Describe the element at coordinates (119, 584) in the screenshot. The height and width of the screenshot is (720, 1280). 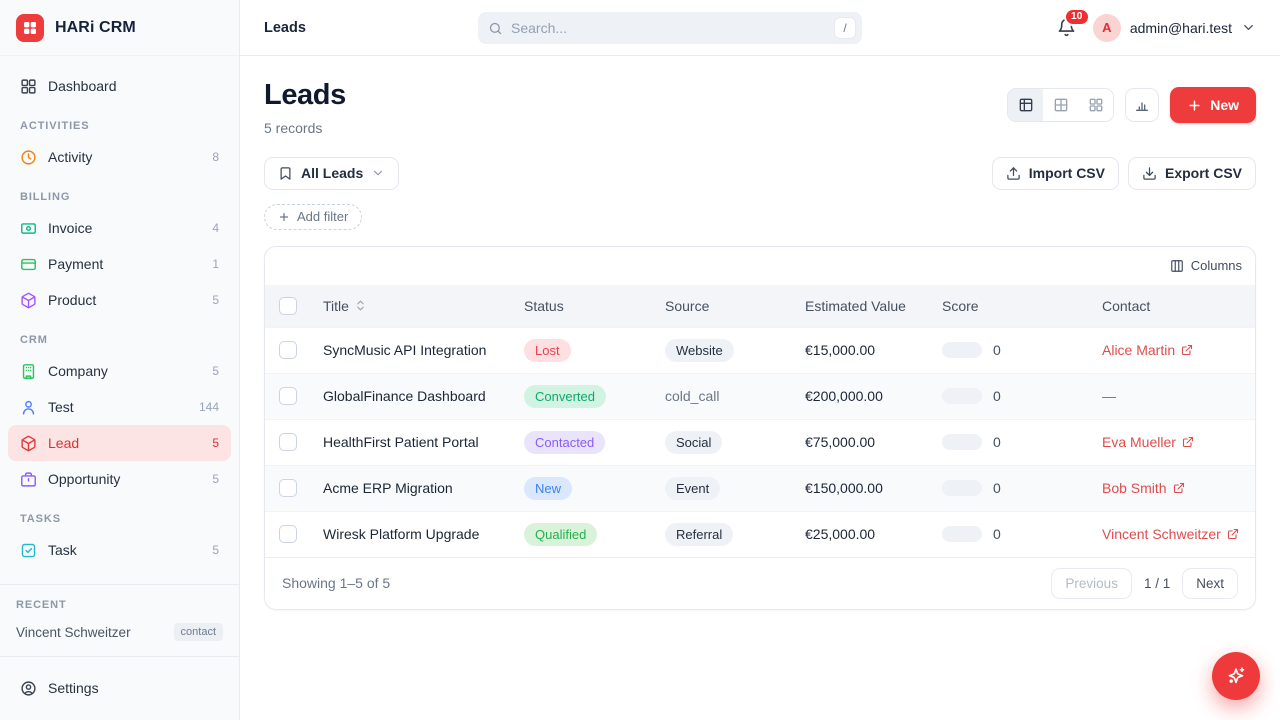
I see `sidebar-divider` at that location.